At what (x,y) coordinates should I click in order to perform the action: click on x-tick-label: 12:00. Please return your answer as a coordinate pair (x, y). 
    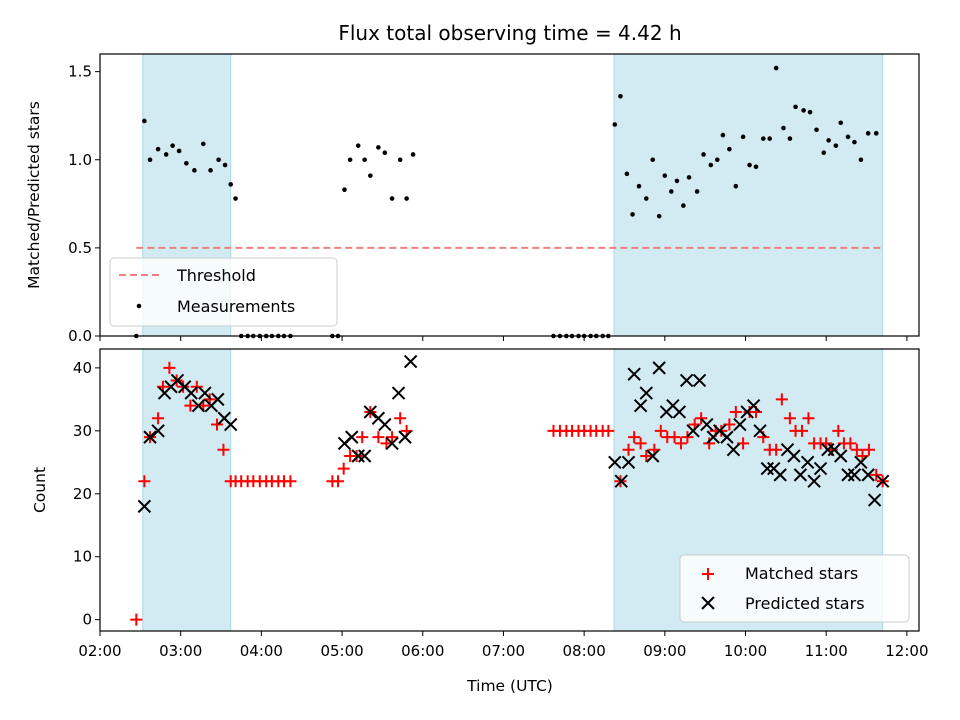
    Looking at the image, I should click on (906, 651).